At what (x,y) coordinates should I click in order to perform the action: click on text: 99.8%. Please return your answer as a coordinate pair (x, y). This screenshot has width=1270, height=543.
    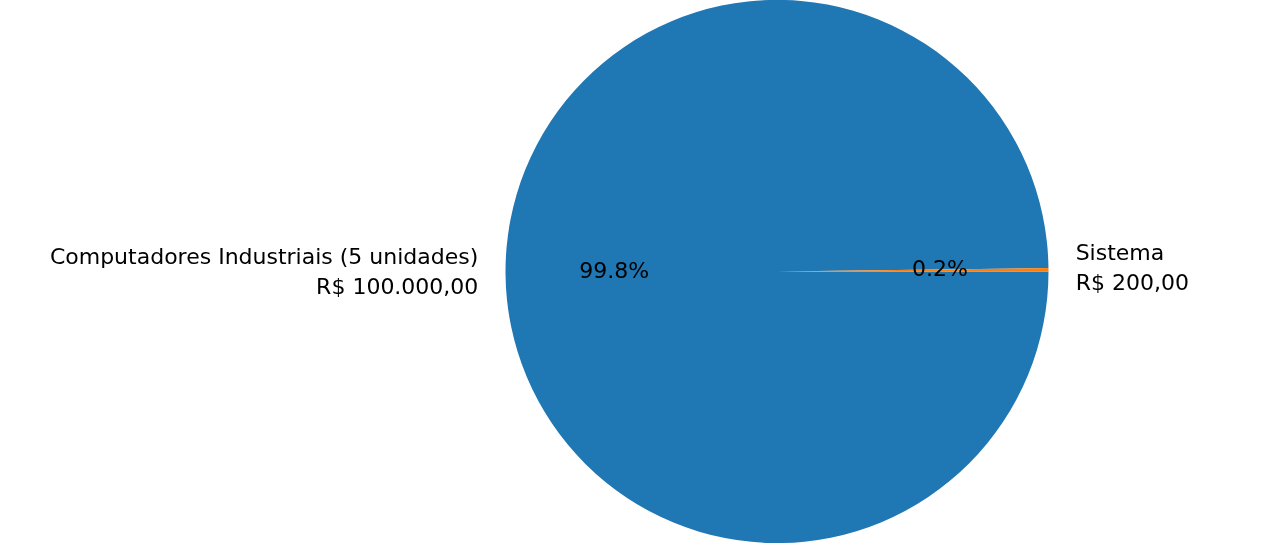
    Looking at the image, I should click on (614, 271).